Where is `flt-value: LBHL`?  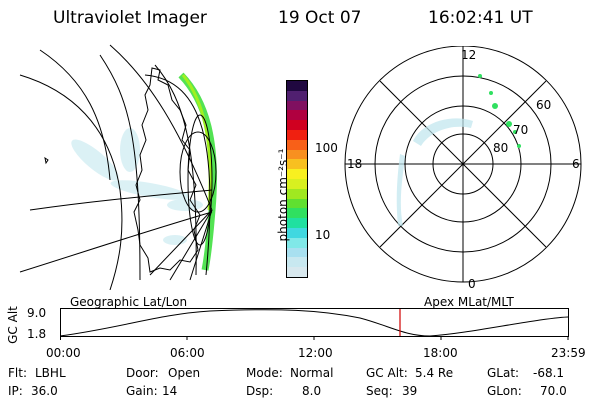
flt-value: LBHL is located at coordinates (50, 373).